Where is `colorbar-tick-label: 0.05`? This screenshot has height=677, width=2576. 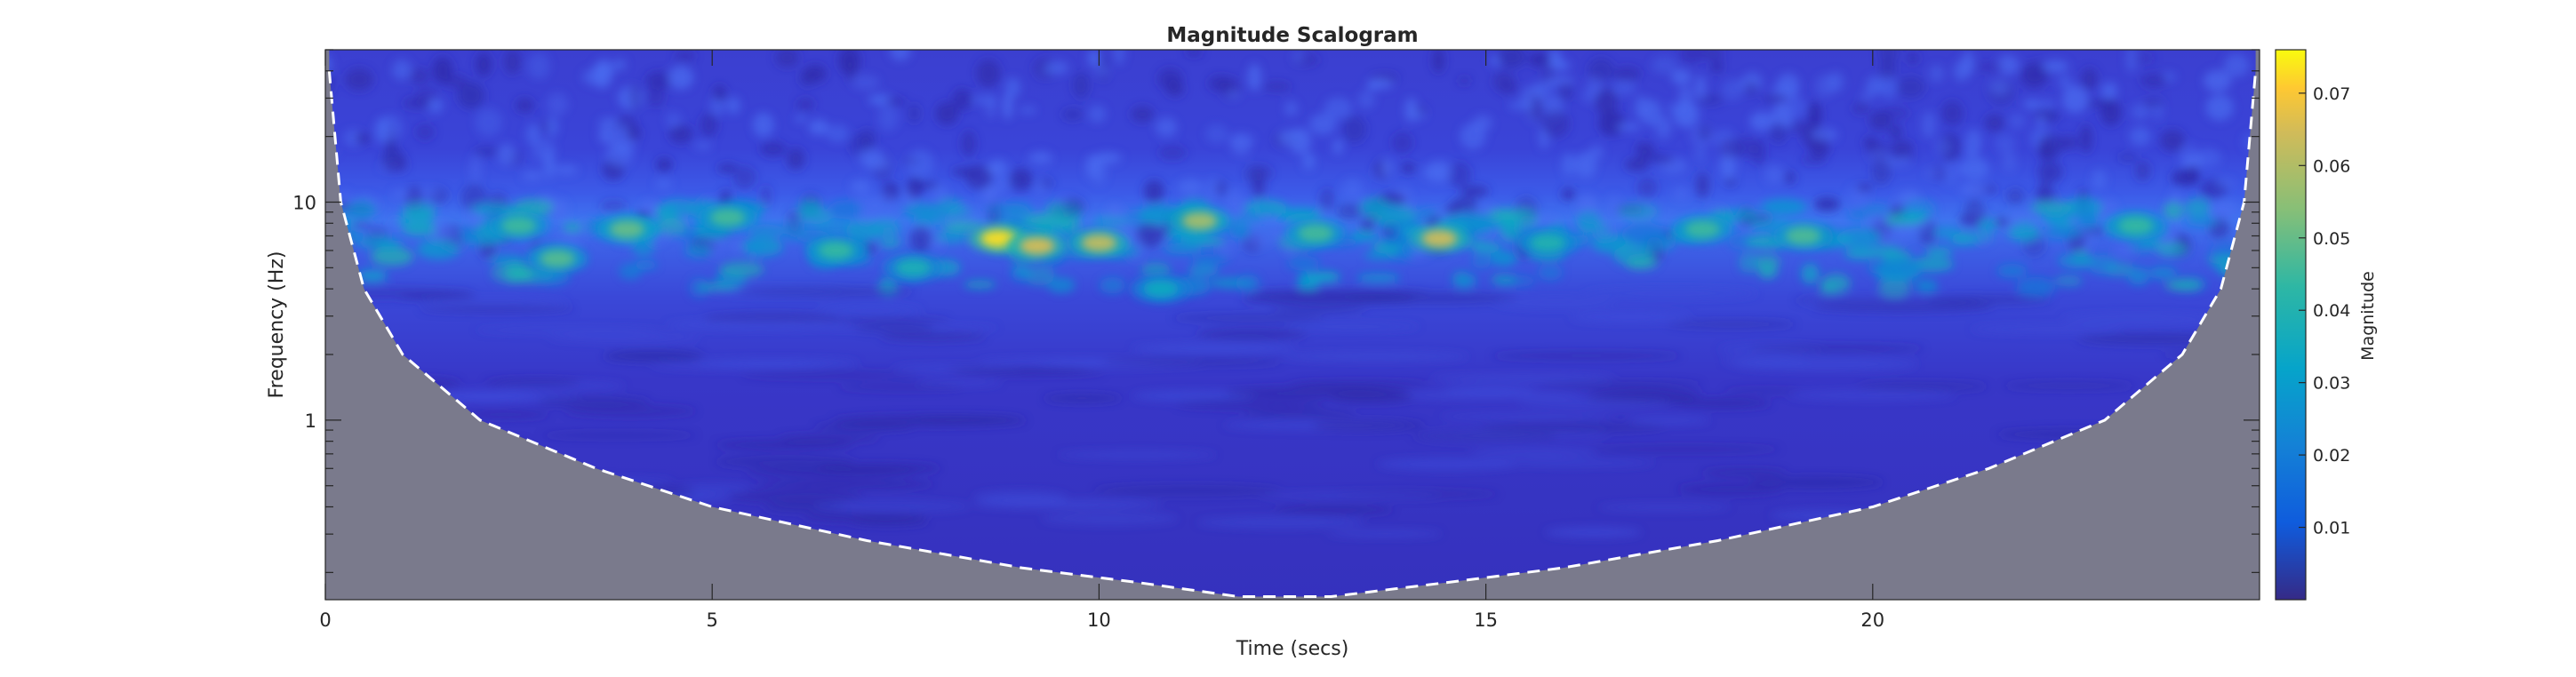 colorbar-tick-label: 0.05 is located at coordinates (2331, 239).